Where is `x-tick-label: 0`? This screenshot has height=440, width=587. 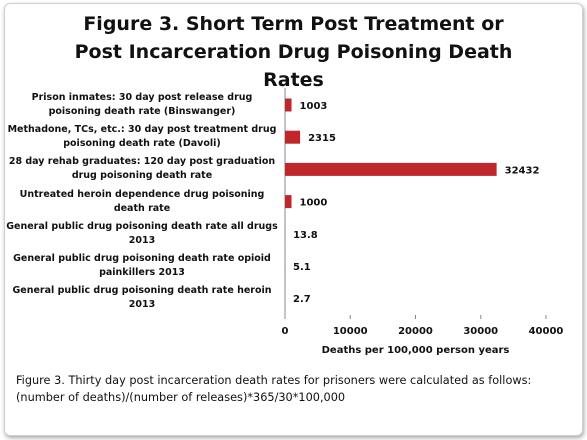
x-tick-label: 0 is located at coordinates (285, 331).